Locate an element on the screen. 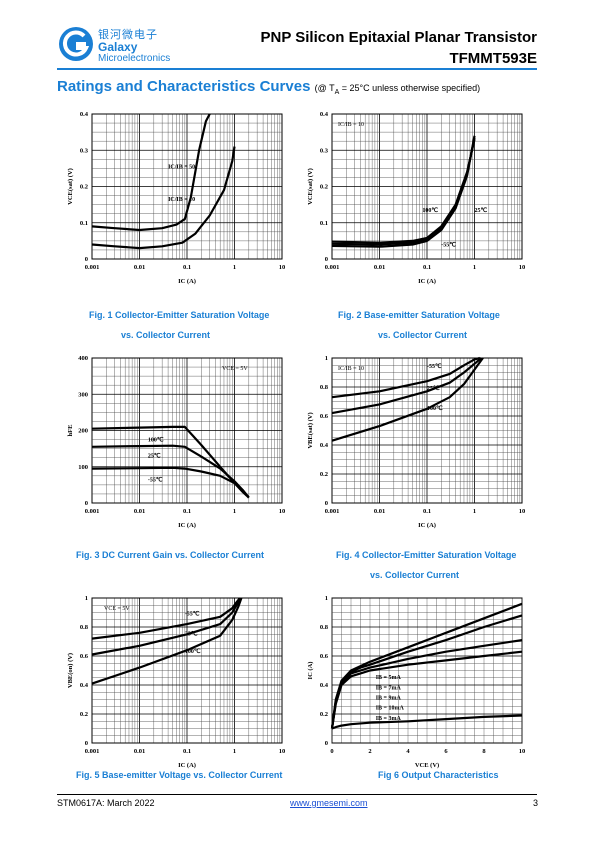 The image size is (595, 842). footer-website-link: www.gmesemi.com is located at coordinates (329, 803).